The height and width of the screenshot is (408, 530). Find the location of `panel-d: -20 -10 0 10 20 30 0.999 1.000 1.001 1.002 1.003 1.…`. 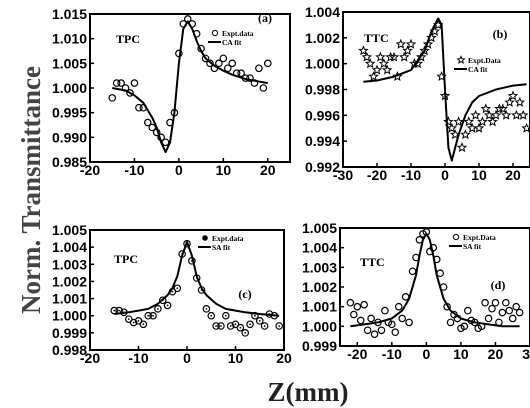

panel-d: -20 -10 0 10 20 30 0.999 1.000 1.001 1.002 1.003 1.… is located at coordinates (416, 291).